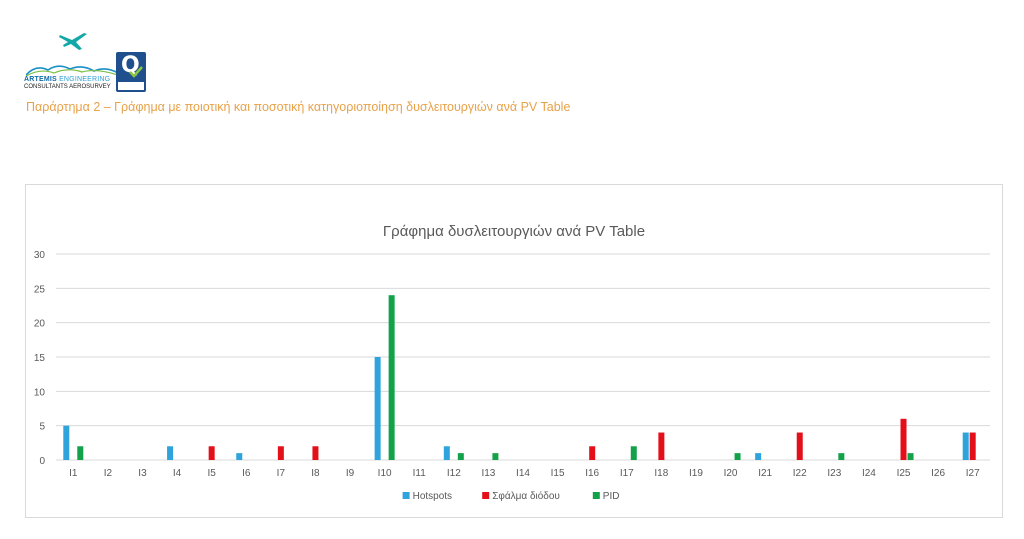  I want to click on x-tick-label: I7, so click(281, 473).